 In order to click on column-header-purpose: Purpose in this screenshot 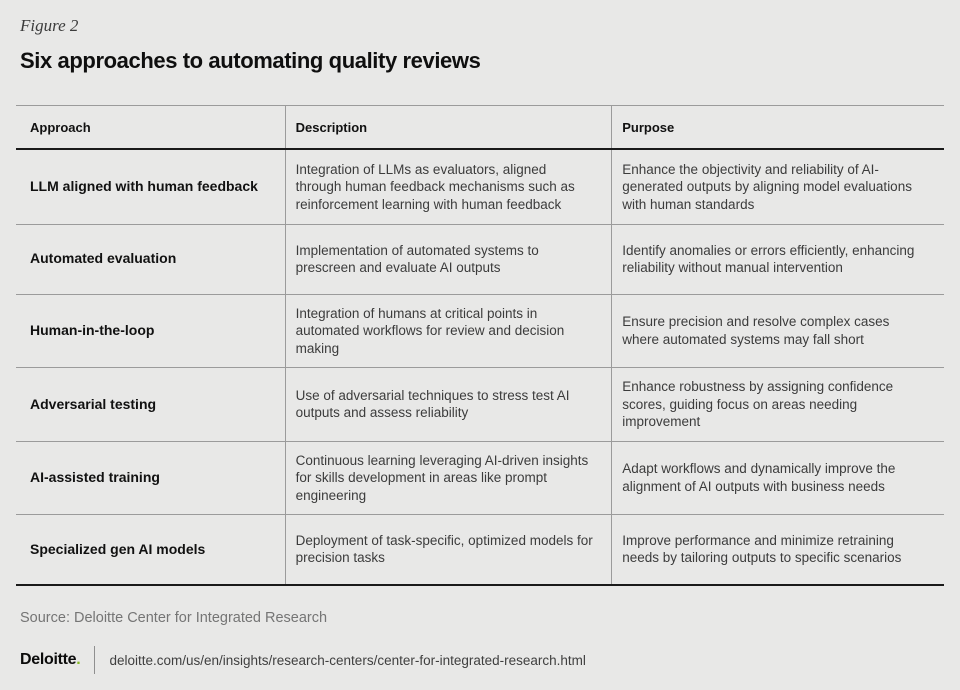, I will do `click(777, 127)`.